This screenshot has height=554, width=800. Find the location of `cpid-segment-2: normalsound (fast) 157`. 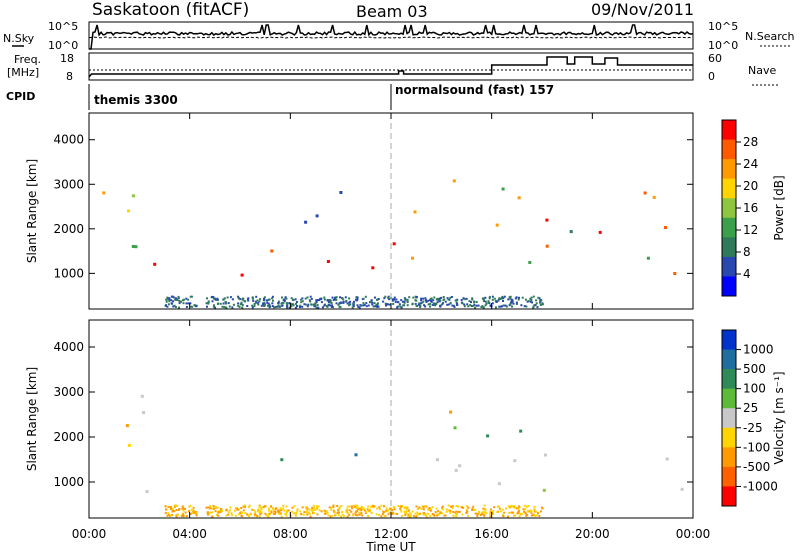

cpid-segment-2: normalsound (fast) 157 is located at coordinates (474, 90).